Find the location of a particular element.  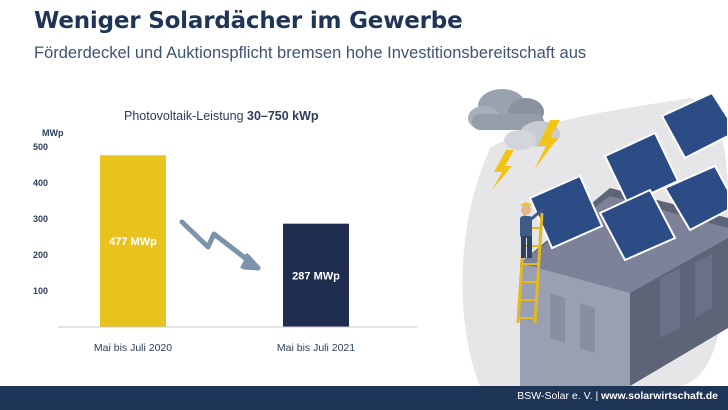

solar-panel-icon is located at coordinates (628, 176).